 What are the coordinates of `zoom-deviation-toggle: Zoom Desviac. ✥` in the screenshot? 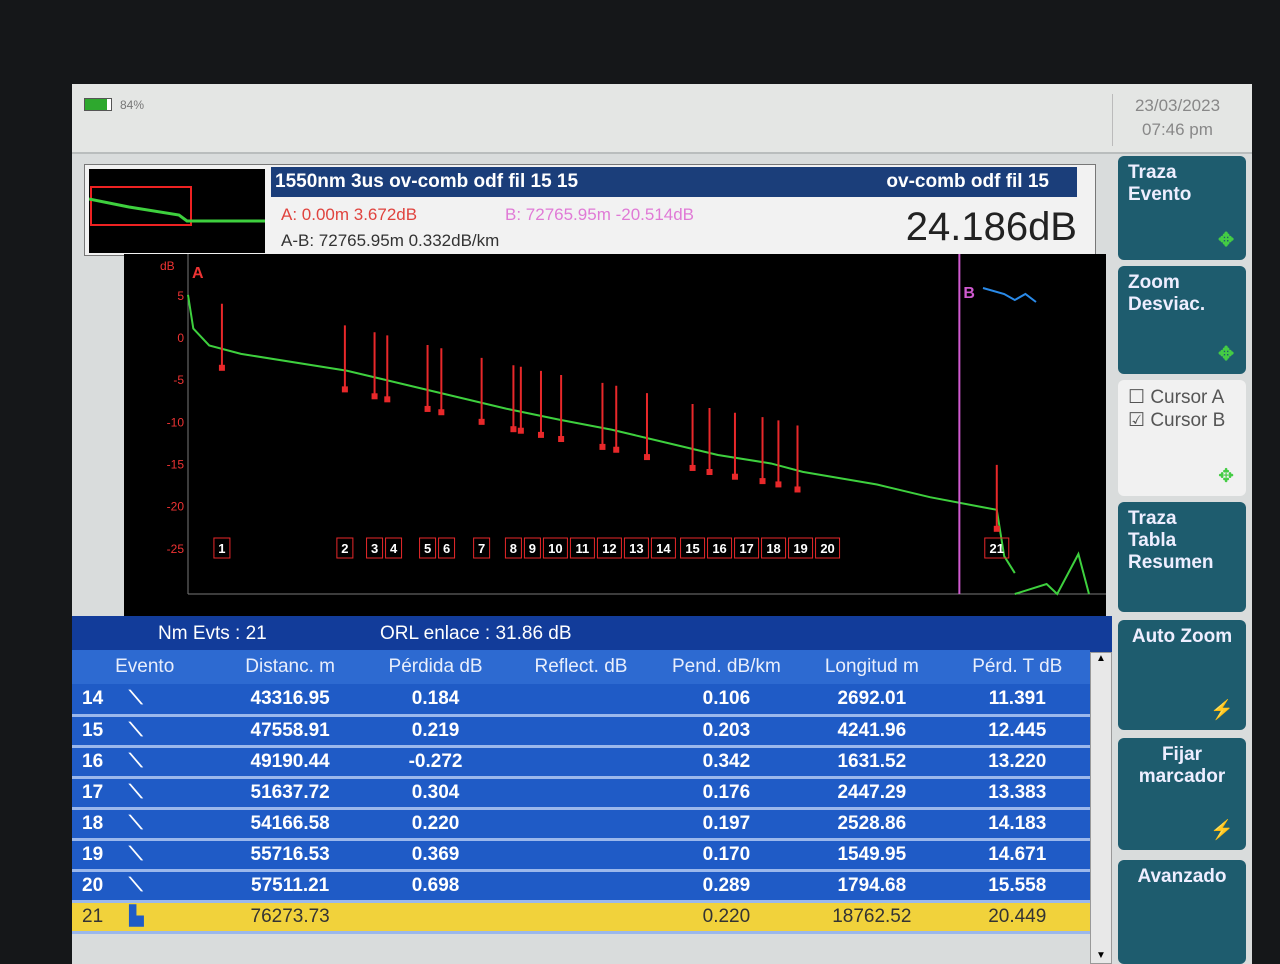 It's located at (1182, 320).